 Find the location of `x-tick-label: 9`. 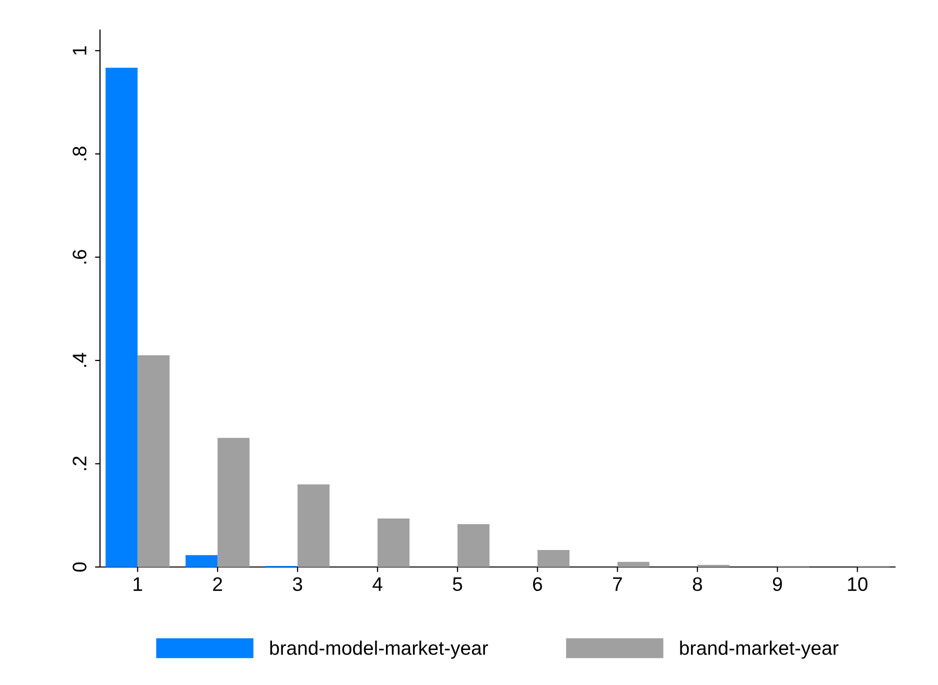

x-tick-label: 9 is located at coordinates (777, 584).